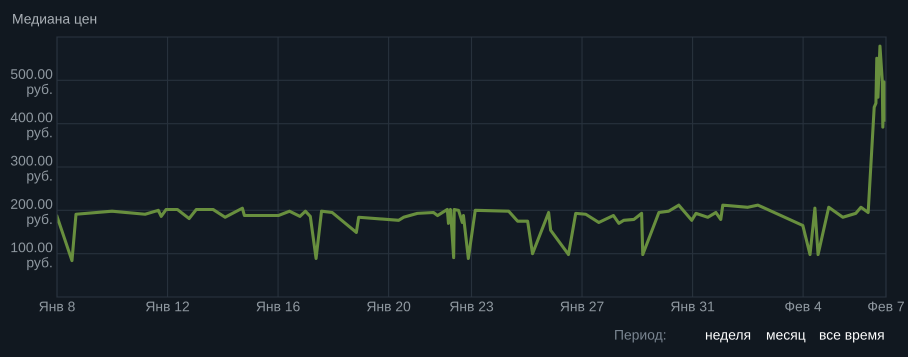 This screenshot has width=908, height=357. Describe the element at coordinates (472, 307) in the screenshot. I see `x-tick-label: Янв 23` at that location.